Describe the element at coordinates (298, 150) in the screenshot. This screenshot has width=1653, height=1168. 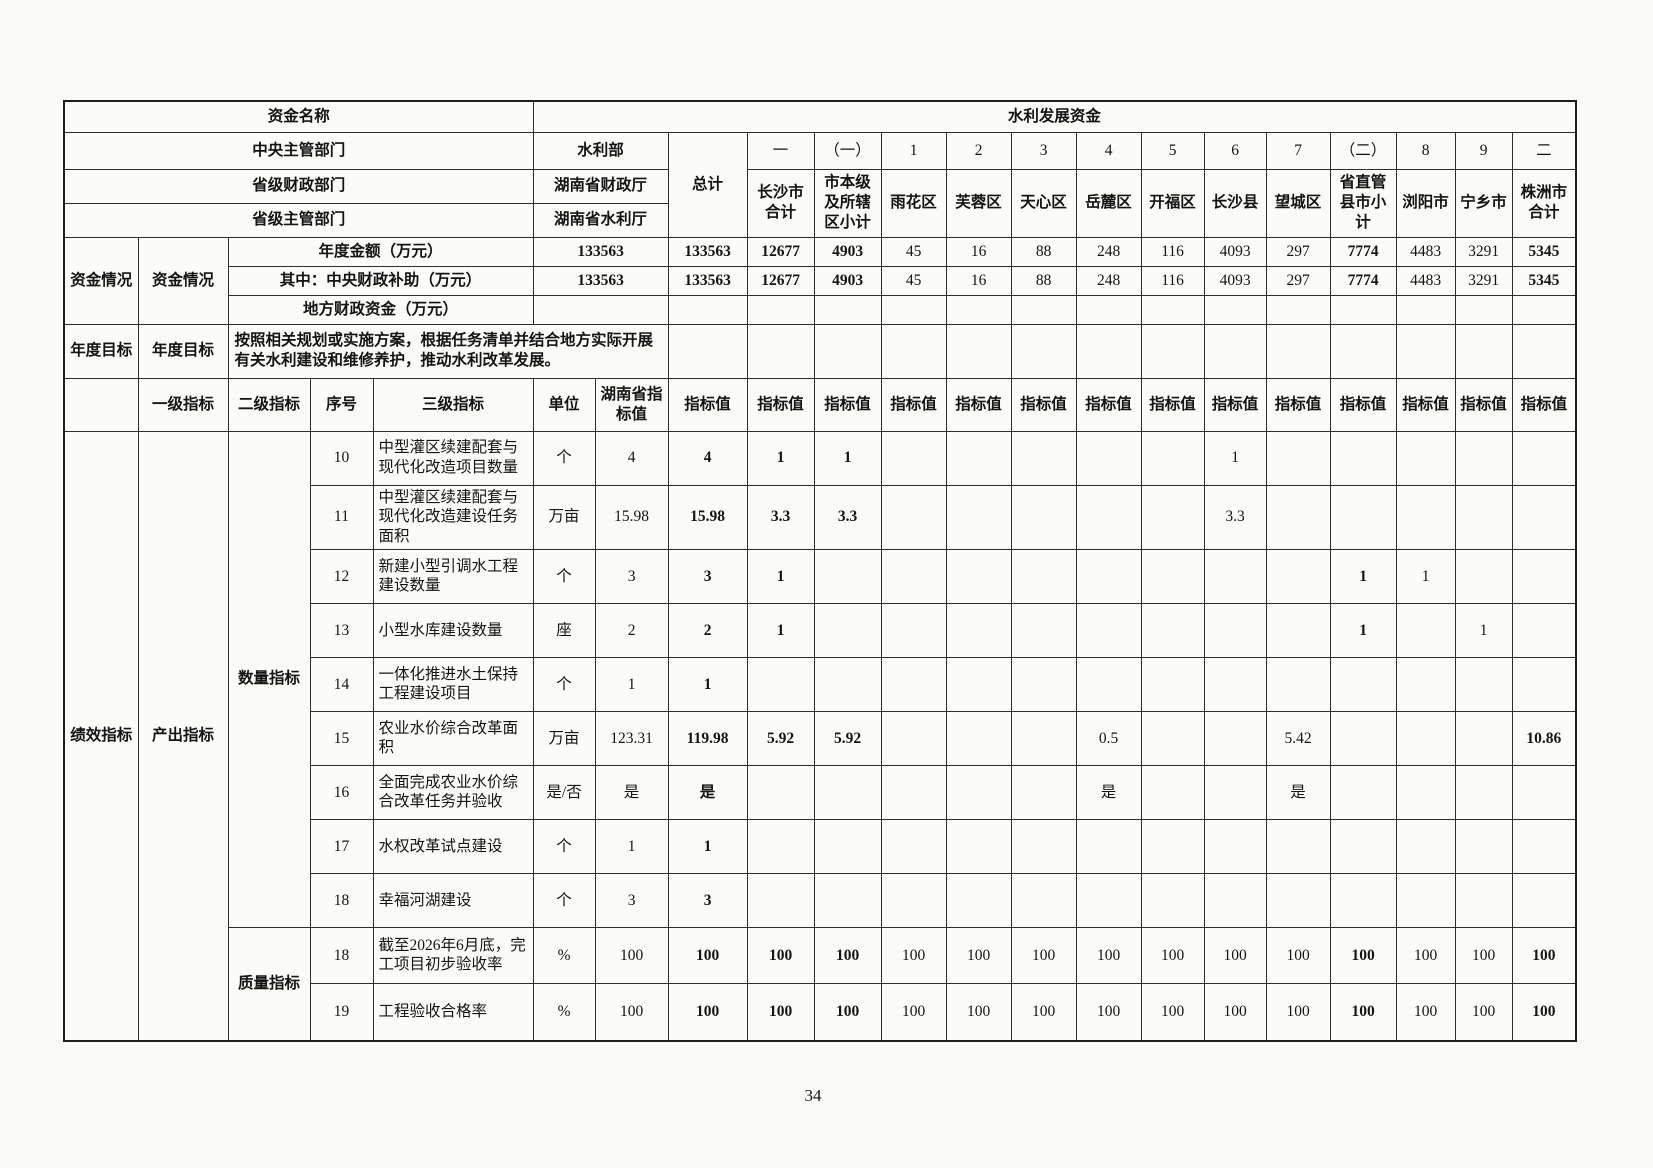
I see `central-dept-label: 中央主管部门` at that location.